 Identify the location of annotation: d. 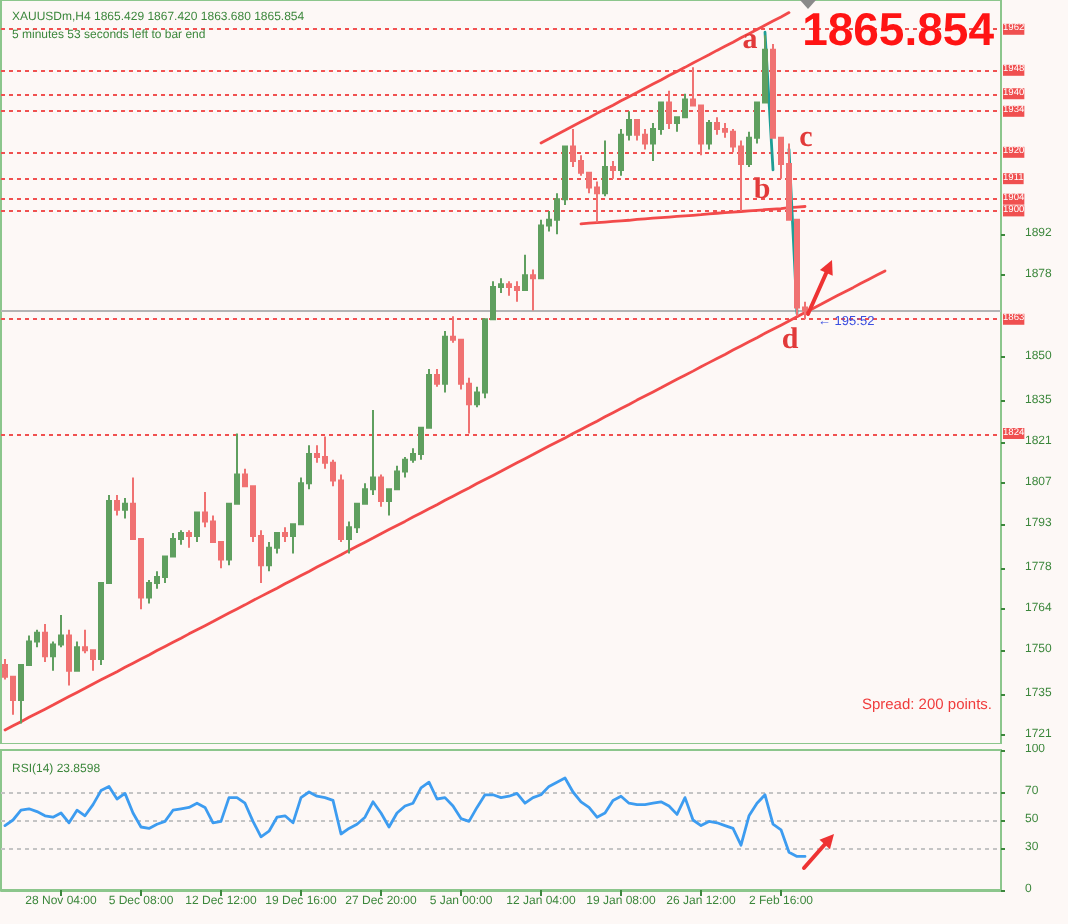
(790, 340).